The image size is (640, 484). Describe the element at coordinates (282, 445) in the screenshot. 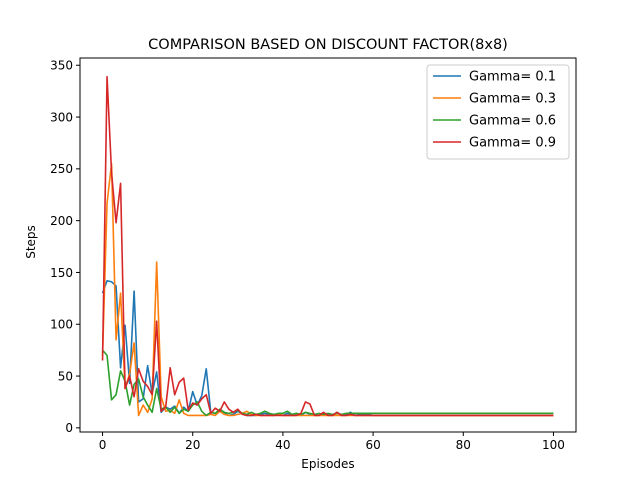

I see `x-tick-label: 40` at that location.